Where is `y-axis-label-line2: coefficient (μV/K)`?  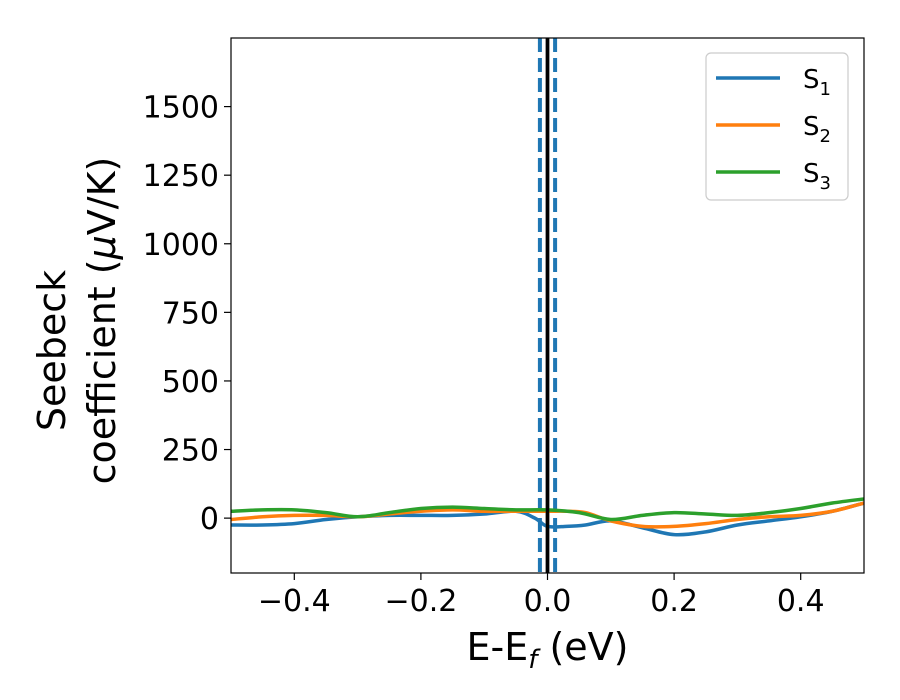 y-axis-label-line2: coefficient (μV/K) is located at coordinates (102, 321).